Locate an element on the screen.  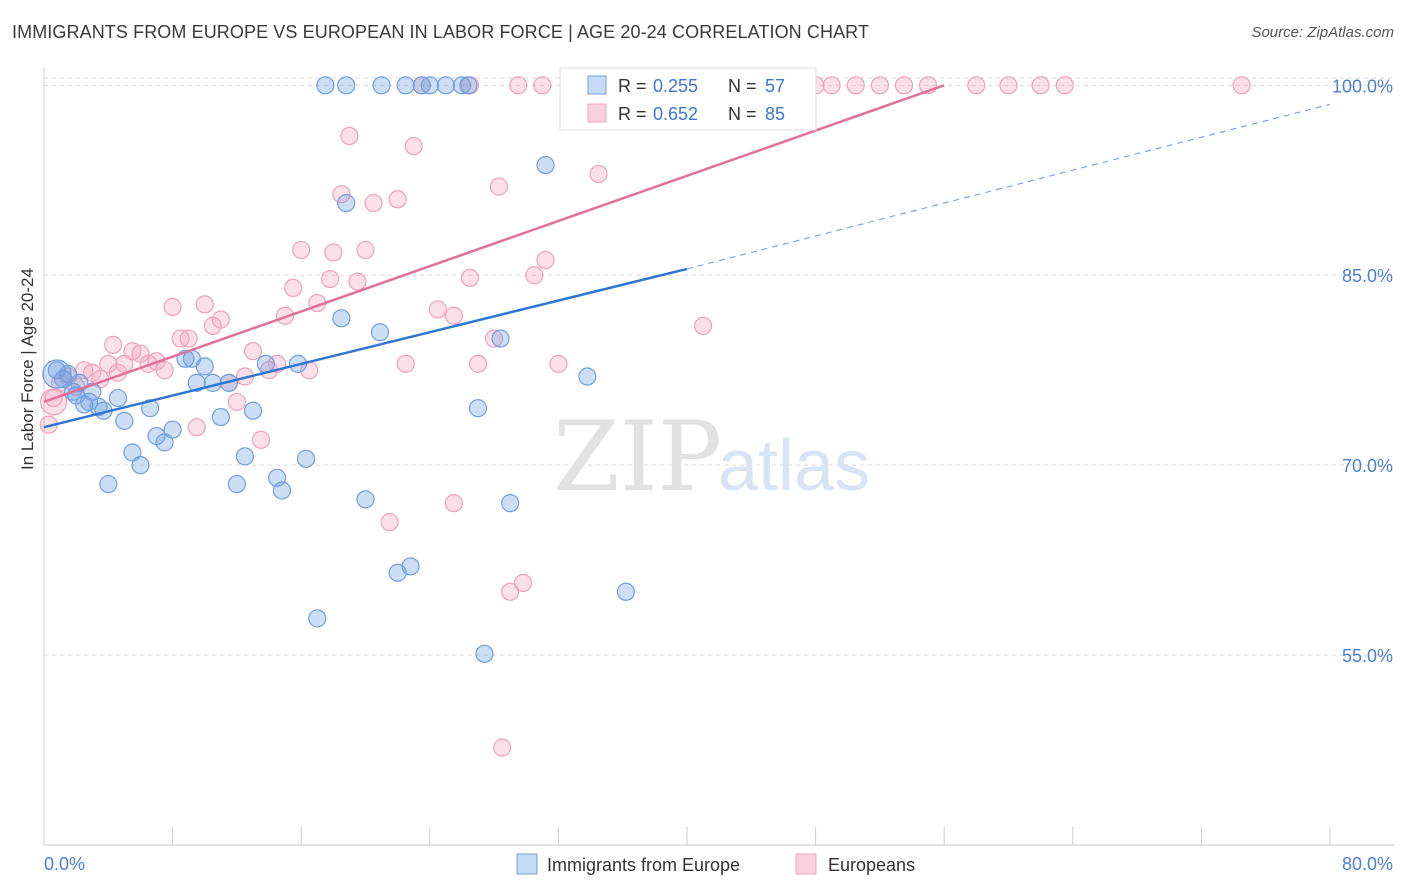
y-tick-label: 70.0% is located at coordinates (1367, 466).